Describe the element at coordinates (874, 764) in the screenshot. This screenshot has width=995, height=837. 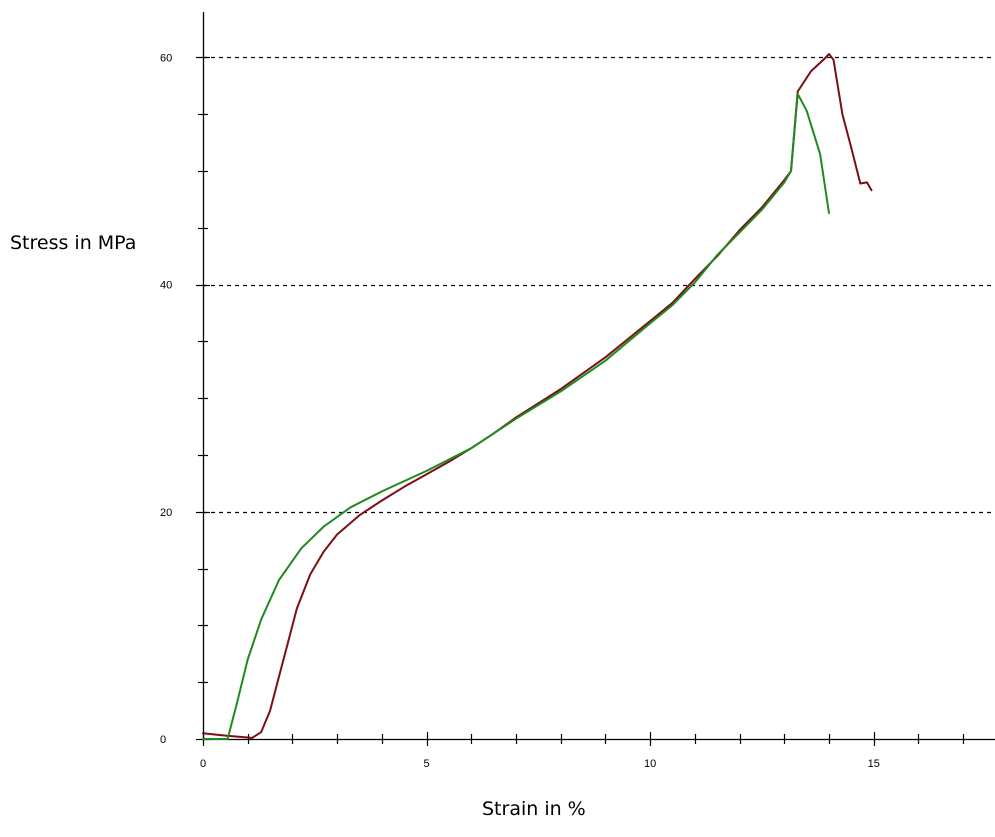
I see `x-tick-label-15: 15` at that location.